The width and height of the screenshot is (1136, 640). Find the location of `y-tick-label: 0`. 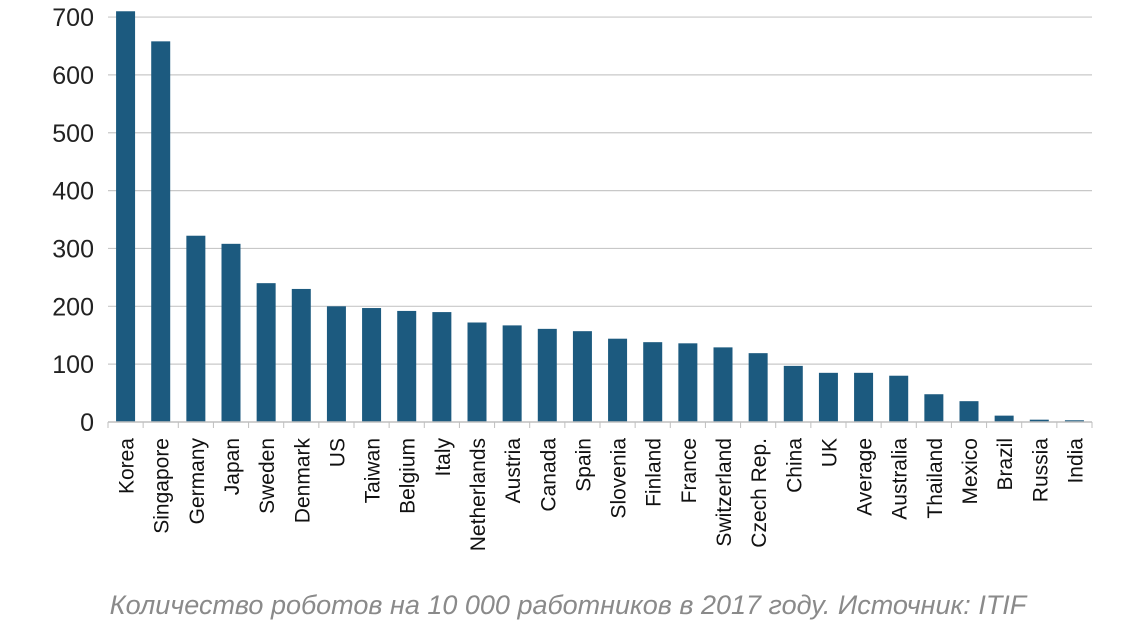

y-tick-label: 0 is located at coordinates (87, 423).